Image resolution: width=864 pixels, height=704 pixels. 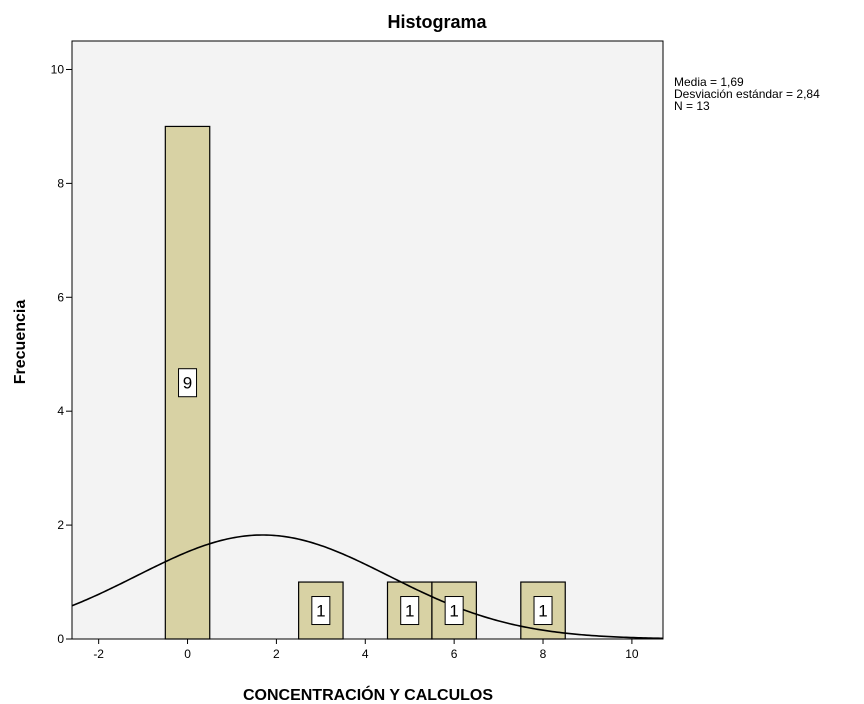 What do you see at coordinates (60, 411) in the screenshot?
I see `y-tick-label-2: 4` at bounding box center [60, 411].